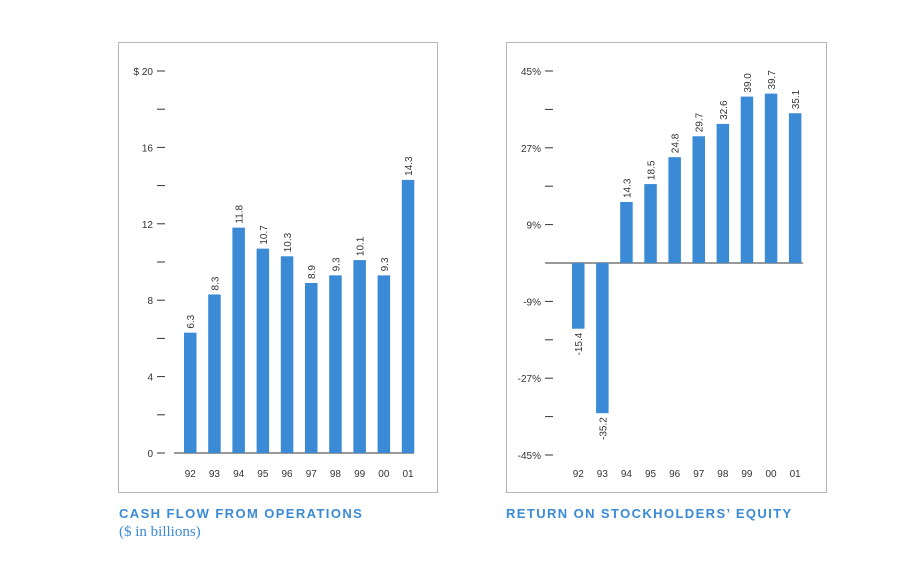  I want to click on roe-x-tick-label: 96, so click(675, 474).